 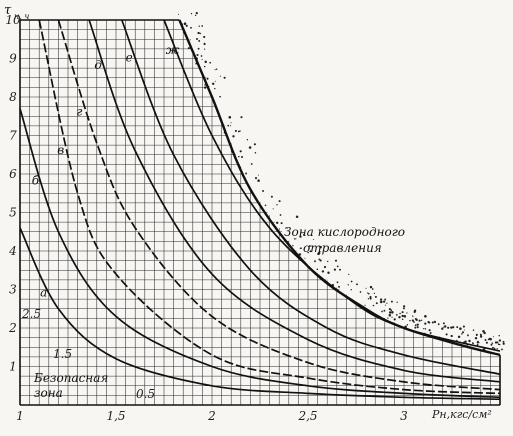 I want to click on curve-label-д: д, so click(x=98, y=65).